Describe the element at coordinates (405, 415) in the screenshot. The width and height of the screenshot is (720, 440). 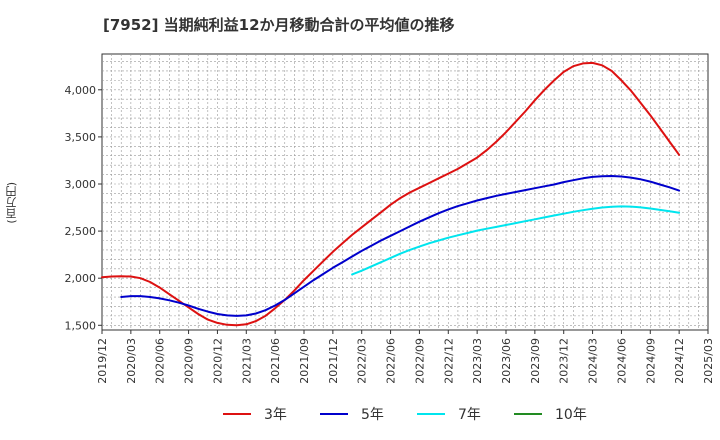
I see `legend: 3年 5年 7年 10年` at that location.